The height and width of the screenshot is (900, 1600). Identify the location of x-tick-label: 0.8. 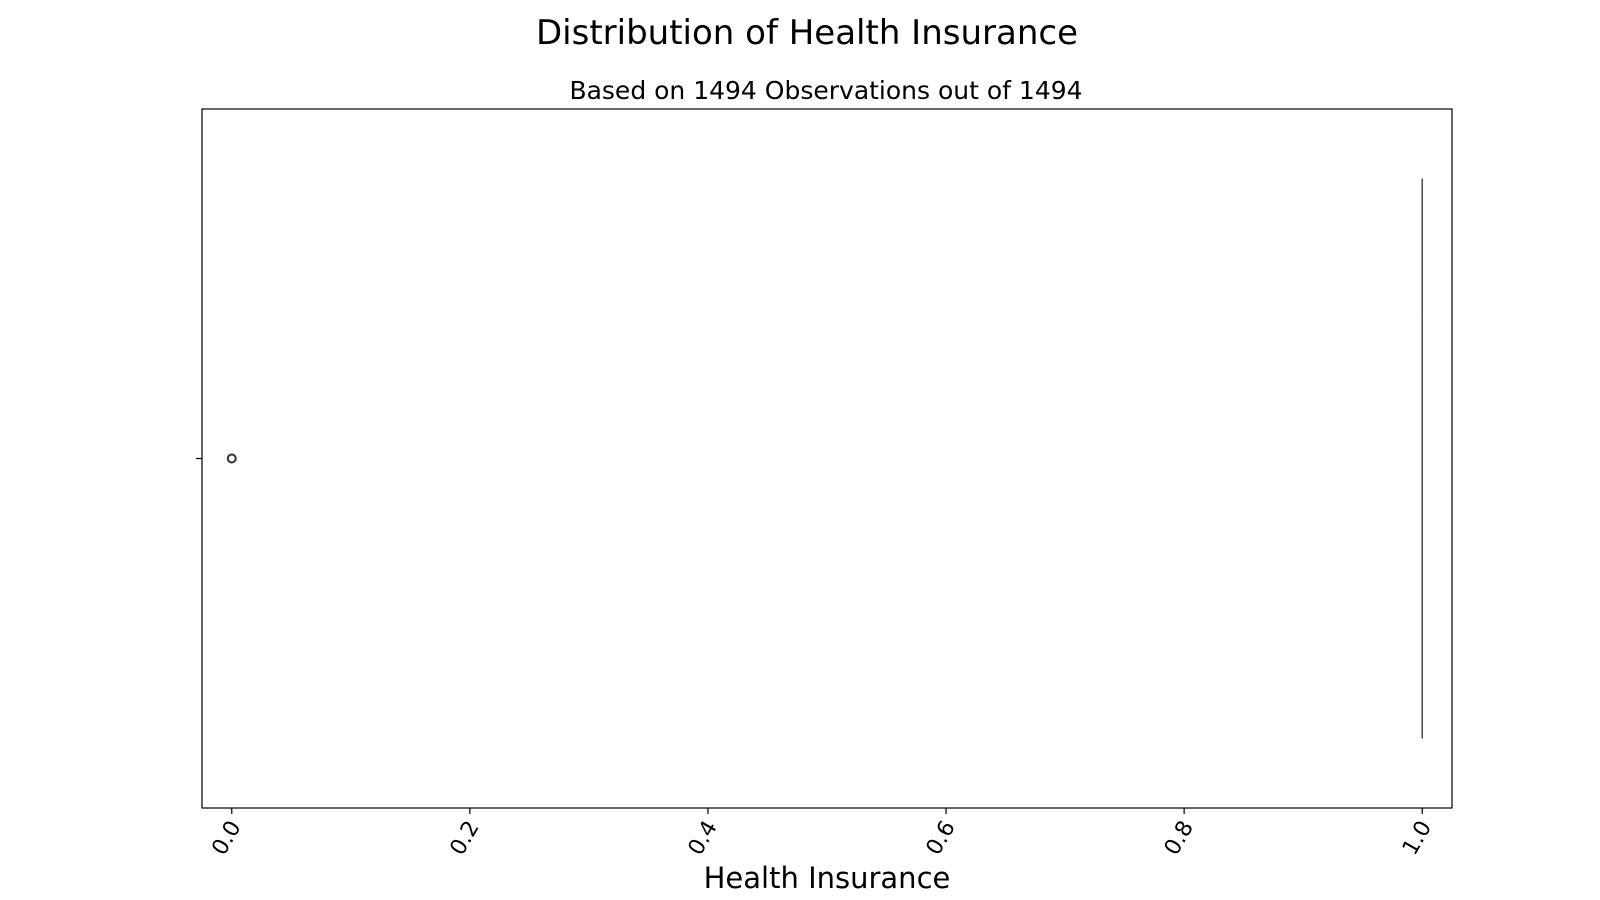
(1179, 838).